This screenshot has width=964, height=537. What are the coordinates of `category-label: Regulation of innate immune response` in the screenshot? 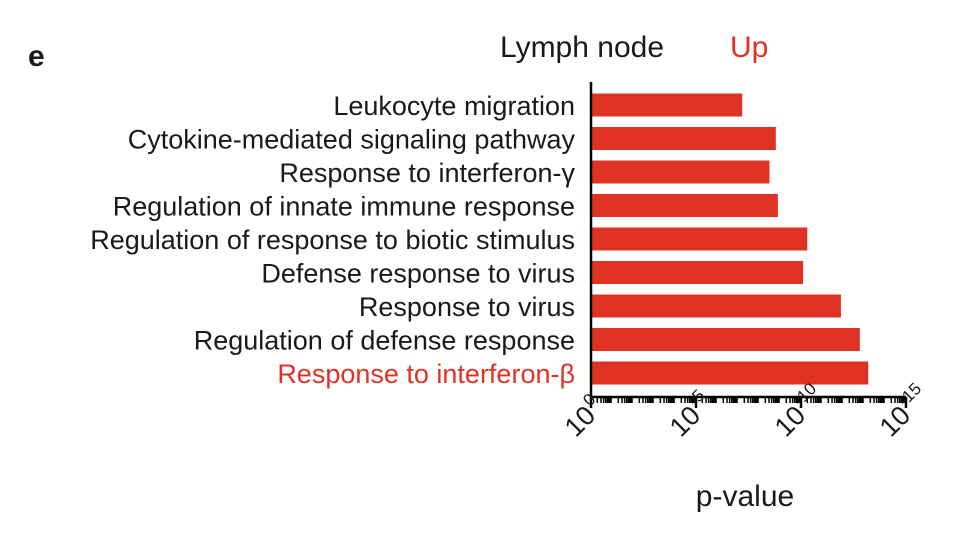 It's located at (344, 207).